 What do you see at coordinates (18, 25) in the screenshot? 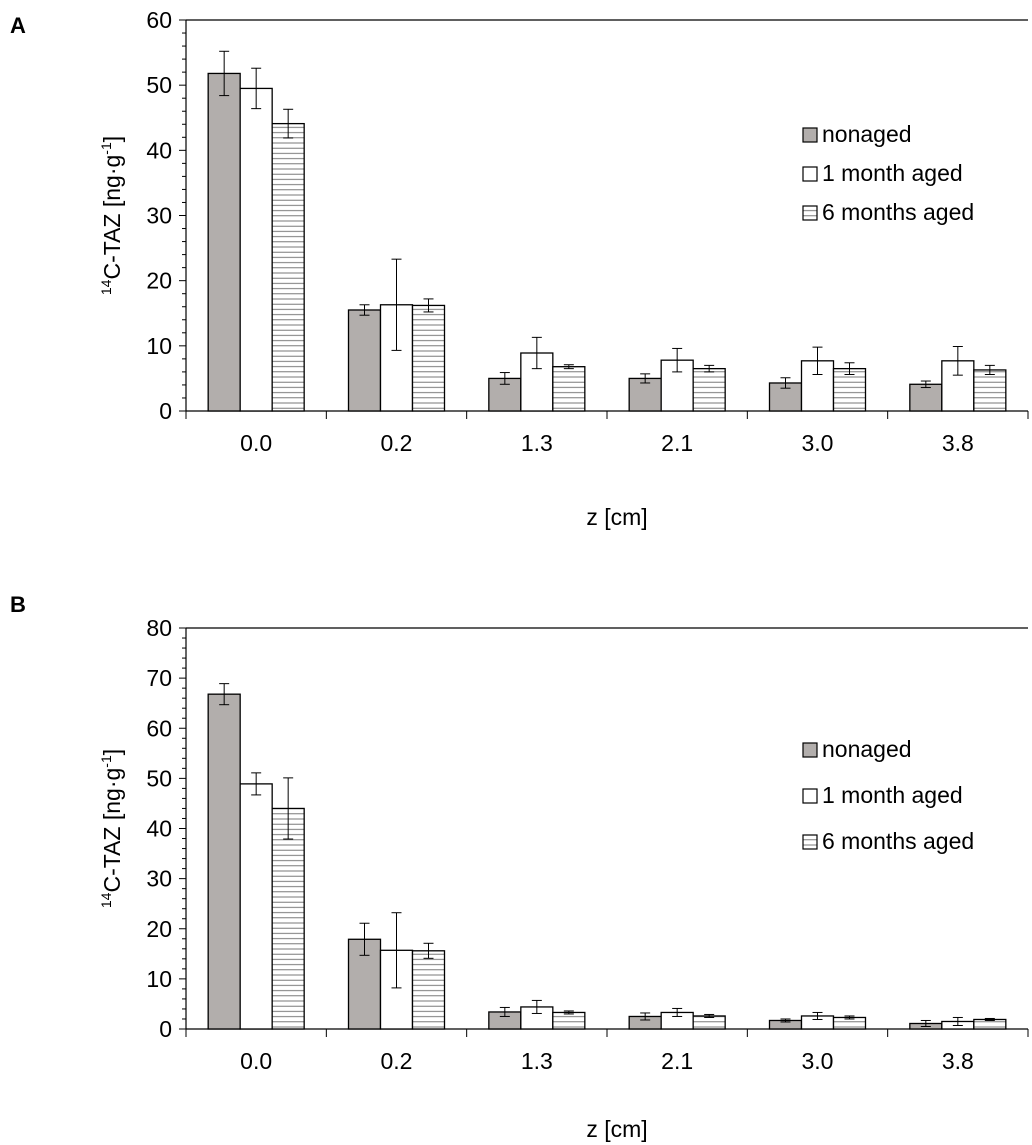
I see `panel-label: A` at bounding box center [18, 25].